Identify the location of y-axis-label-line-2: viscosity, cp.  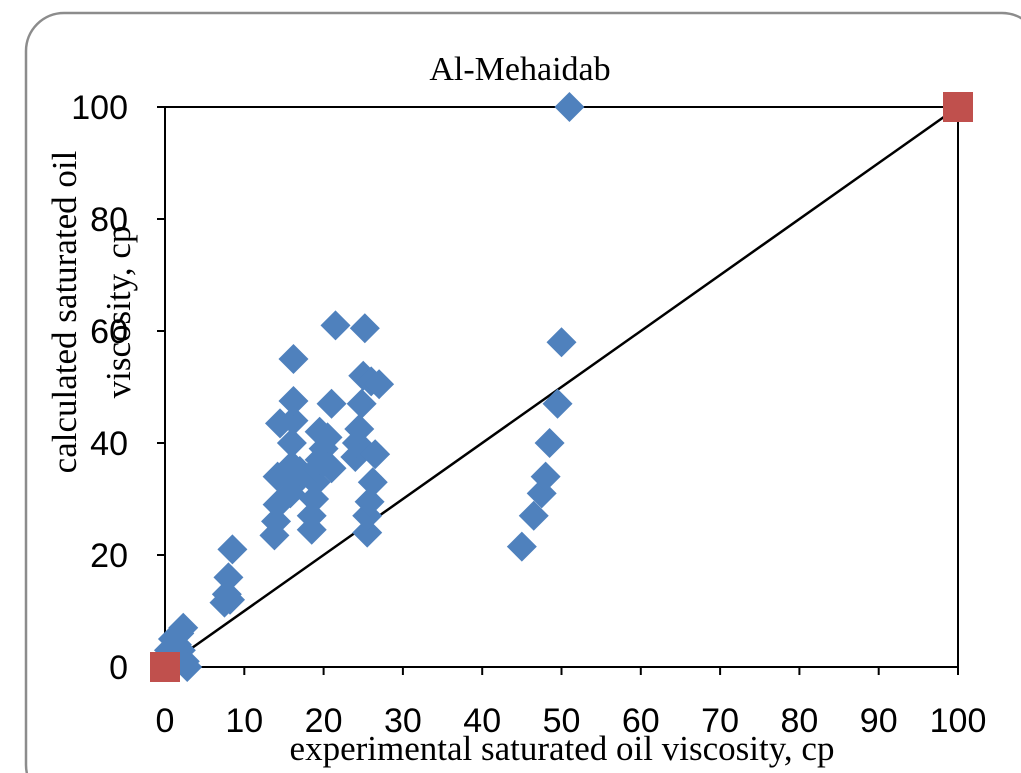
(118, 312).